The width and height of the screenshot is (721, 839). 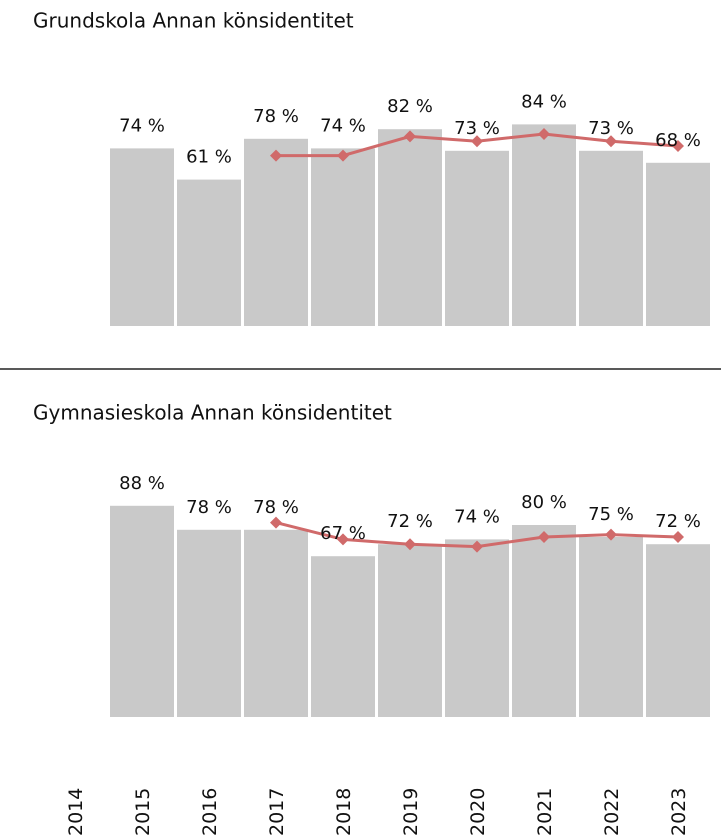 What do you see at coordinates (611, 514) in the screenshot?
I see `data-label: 75 %` at bounding box center [611, 514].